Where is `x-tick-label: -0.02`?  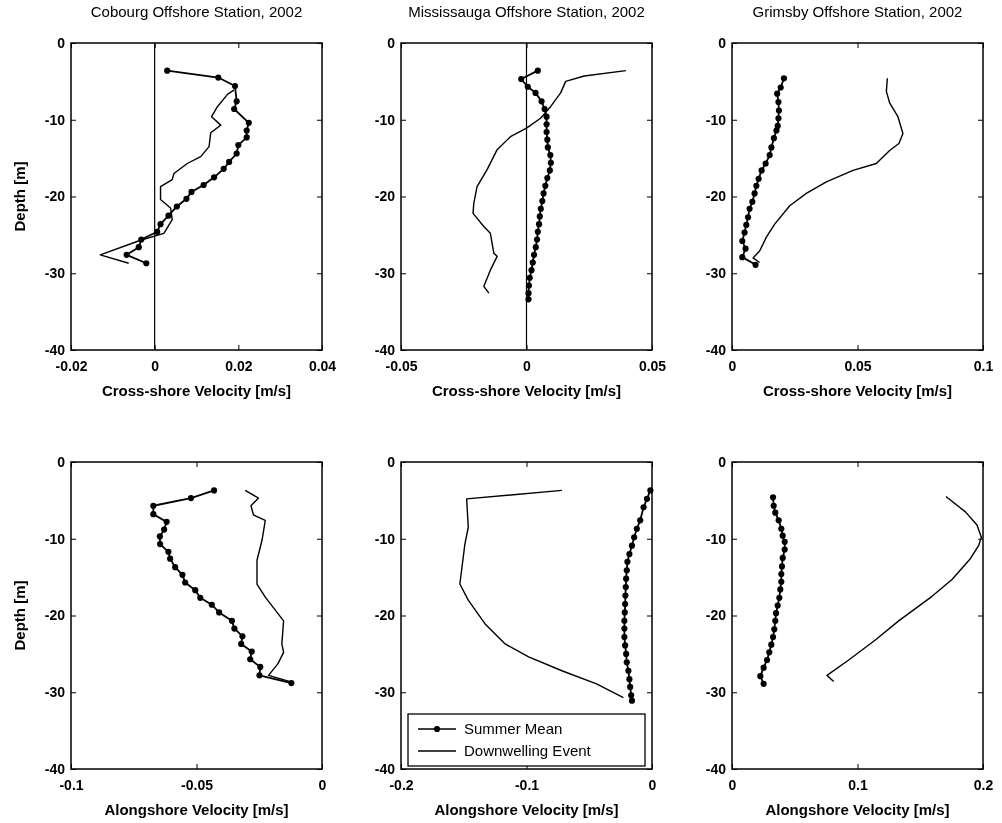
x-tick-label: -0.02 is located at coordinates (71, 365).